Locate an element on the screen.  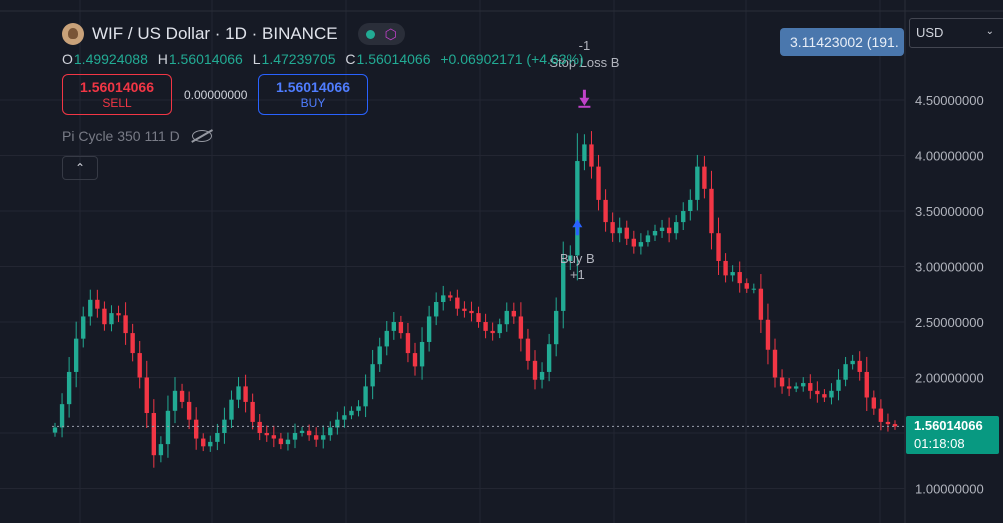
status-pill: ⬡ is located at coordinates (381, 34).